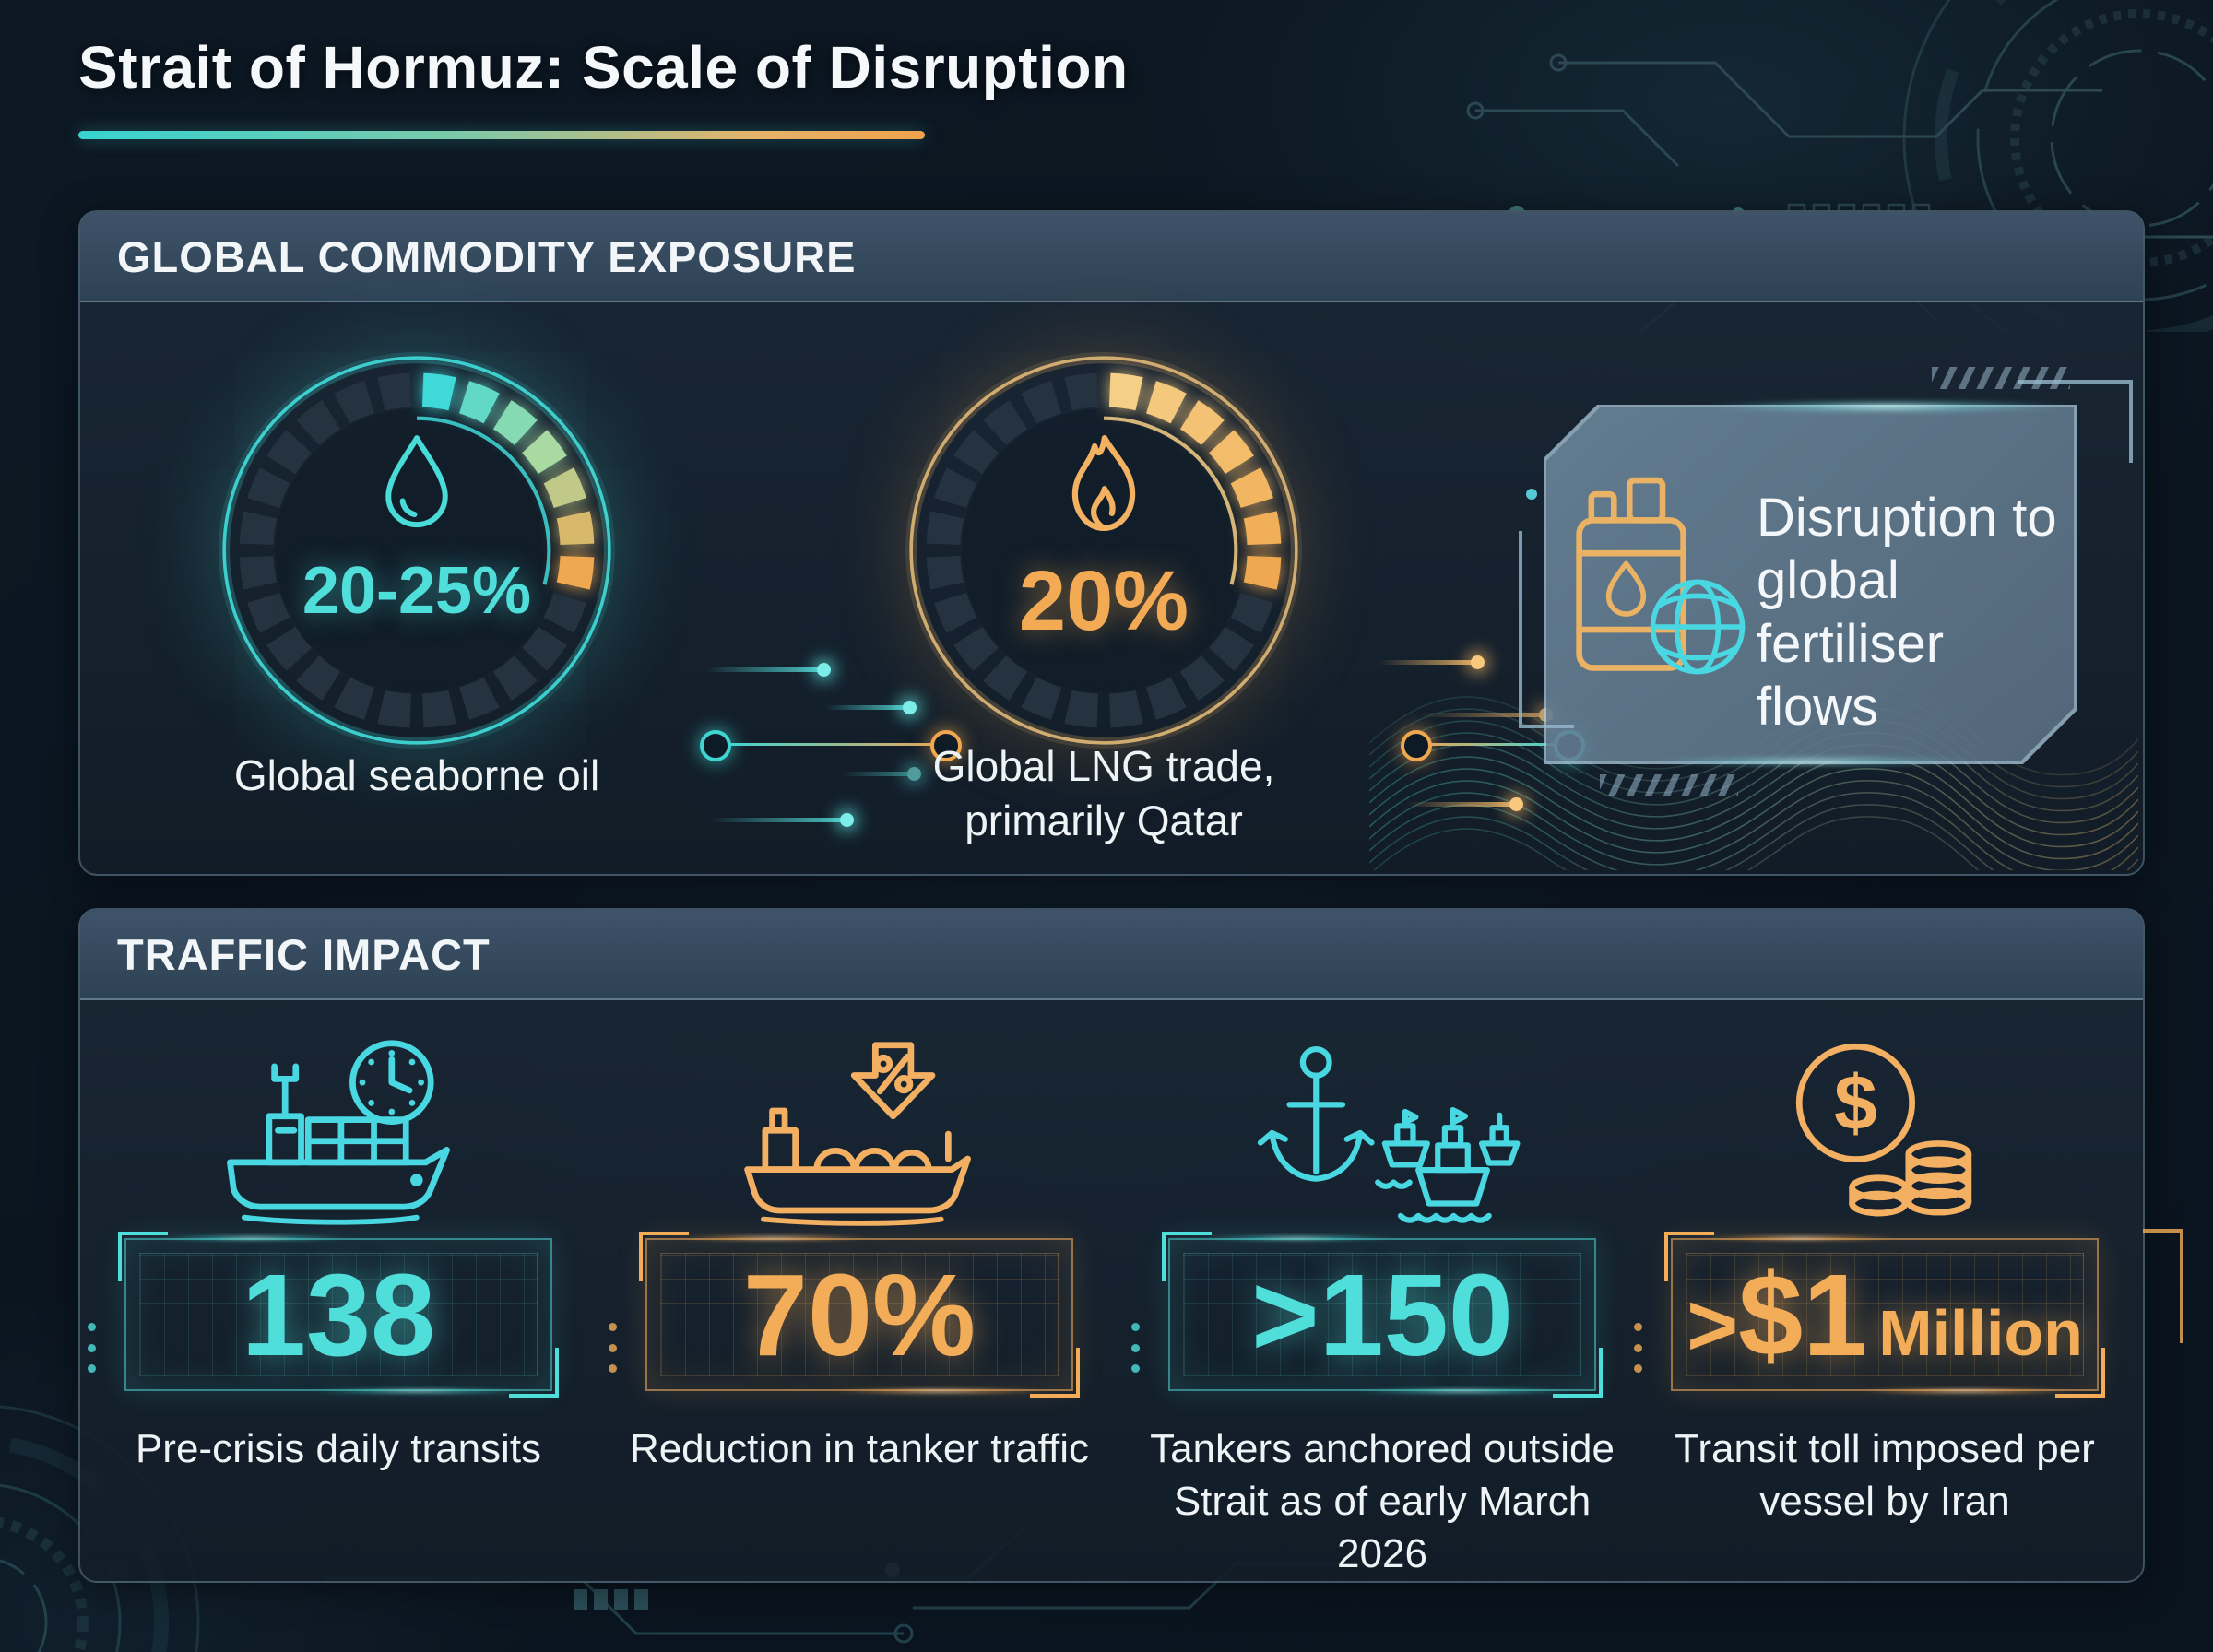  Describe the element at coordinates (338, 1448) in the screenshot. I see `stat-label: Pre-crisis daily transits` at that location.